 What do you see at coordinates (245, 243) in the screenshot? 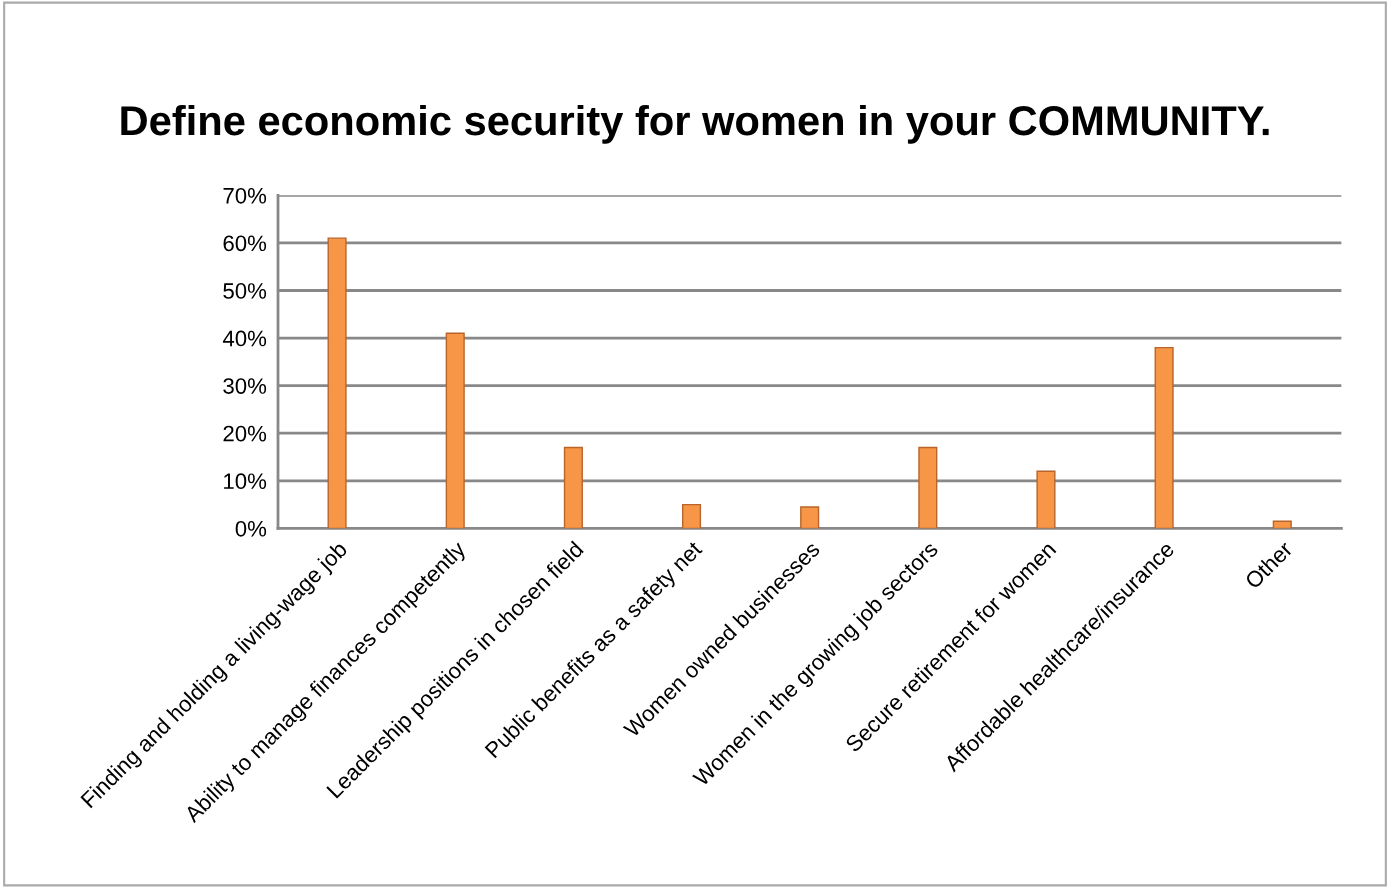
I see `y-tick-label: 60%` at bounding box center [245, 243].